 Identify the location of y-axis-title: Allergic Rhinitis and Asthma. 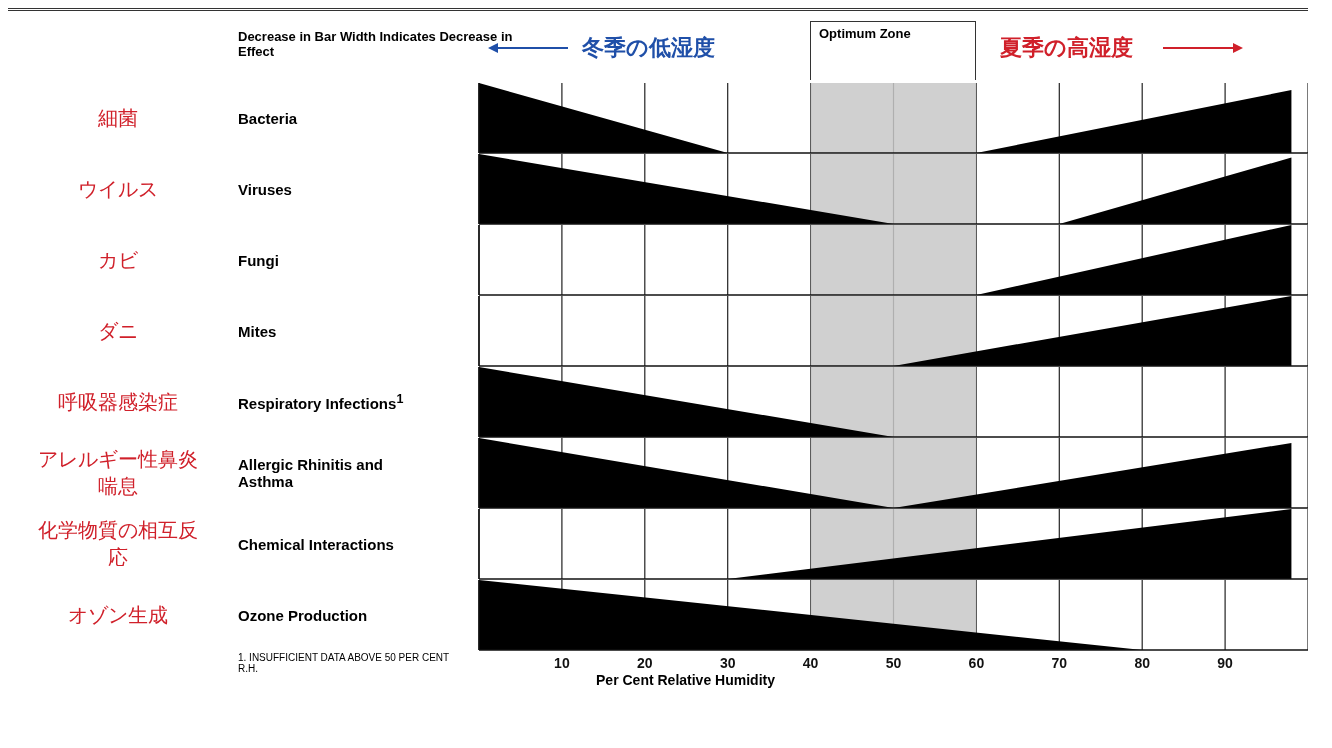
(311, 473).